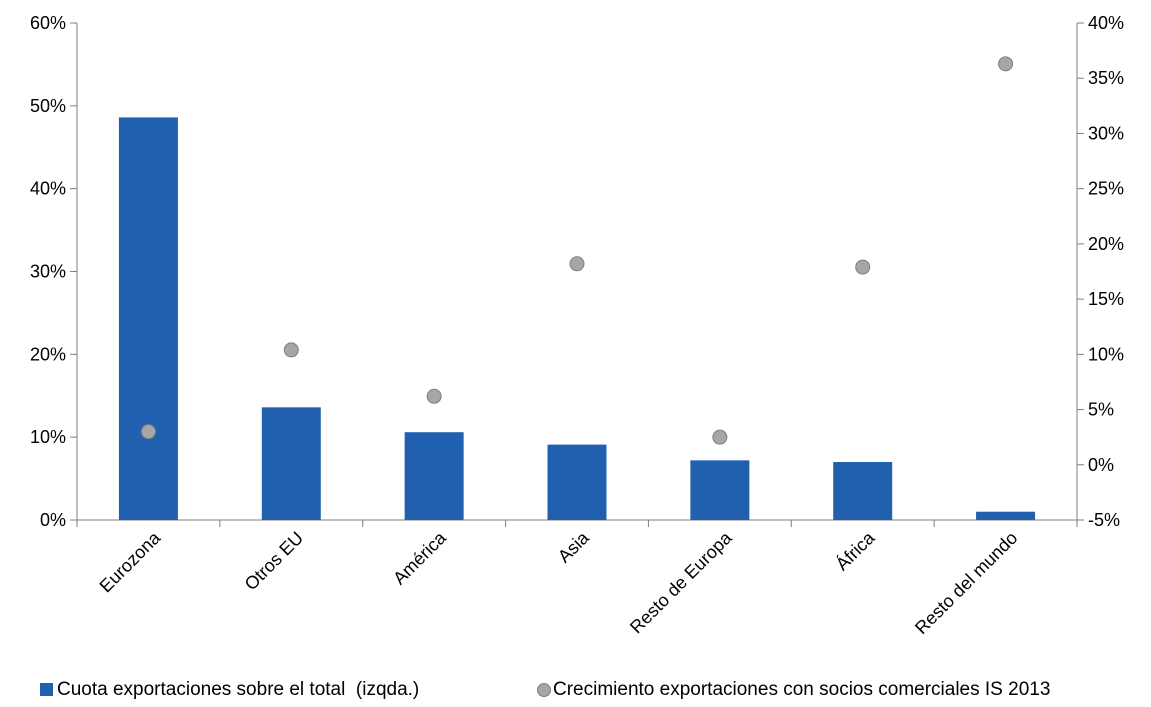 Image resolution: width=1151 pixels, height=707 pixels. What do you see at coordinates (48, 23) in the screenshot?
I see `left-axis-tick-label: 60%` at bounding box center [48, 23].